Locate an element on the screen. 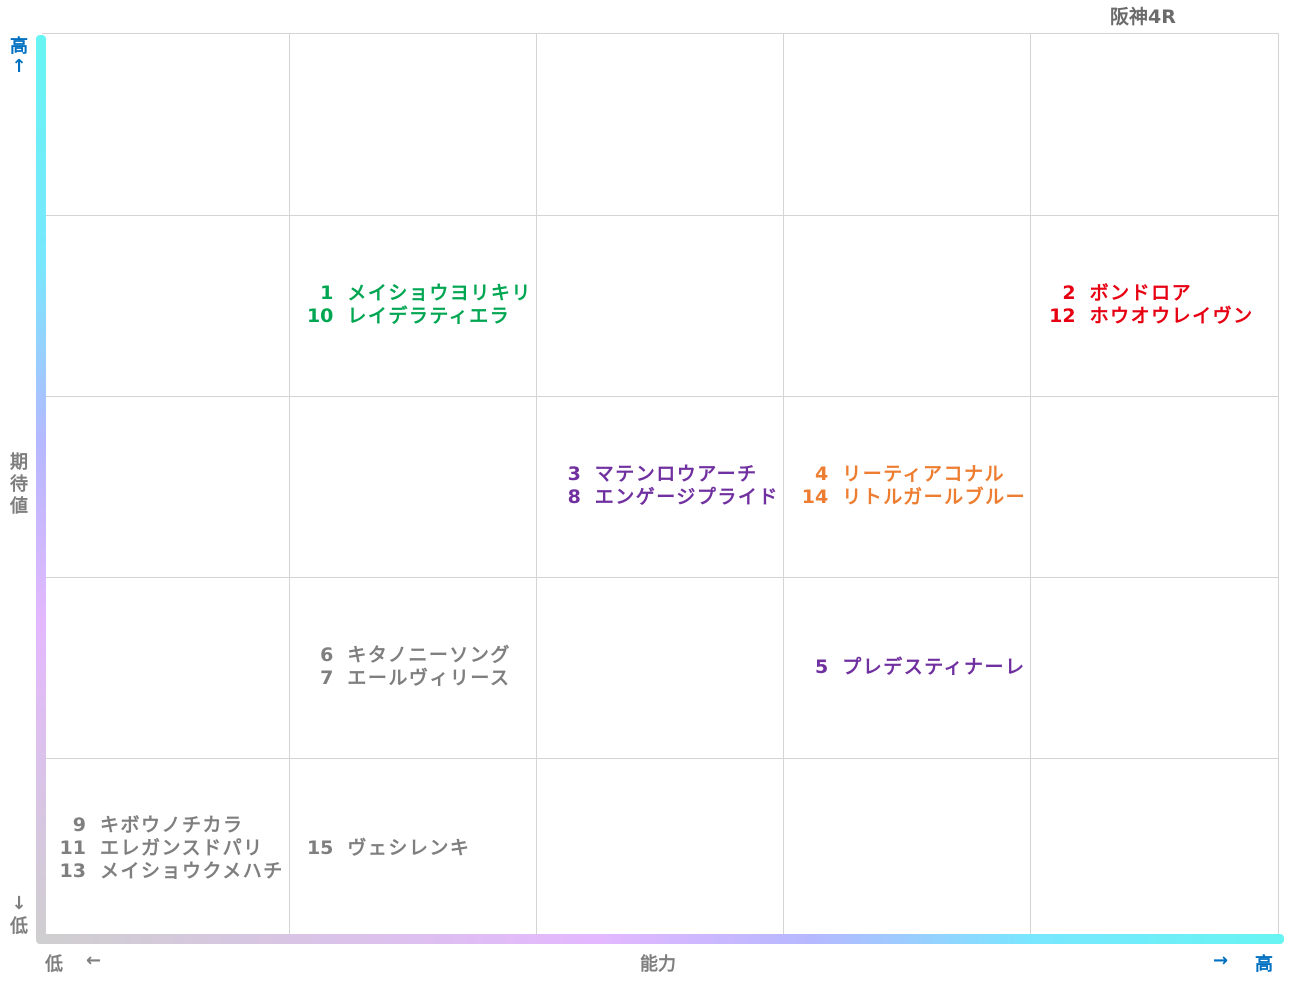 The height and width of the screenshot is (983, 1291). horse-entry: 15 ヴェシレンキ is located at coordinates (383, 848).